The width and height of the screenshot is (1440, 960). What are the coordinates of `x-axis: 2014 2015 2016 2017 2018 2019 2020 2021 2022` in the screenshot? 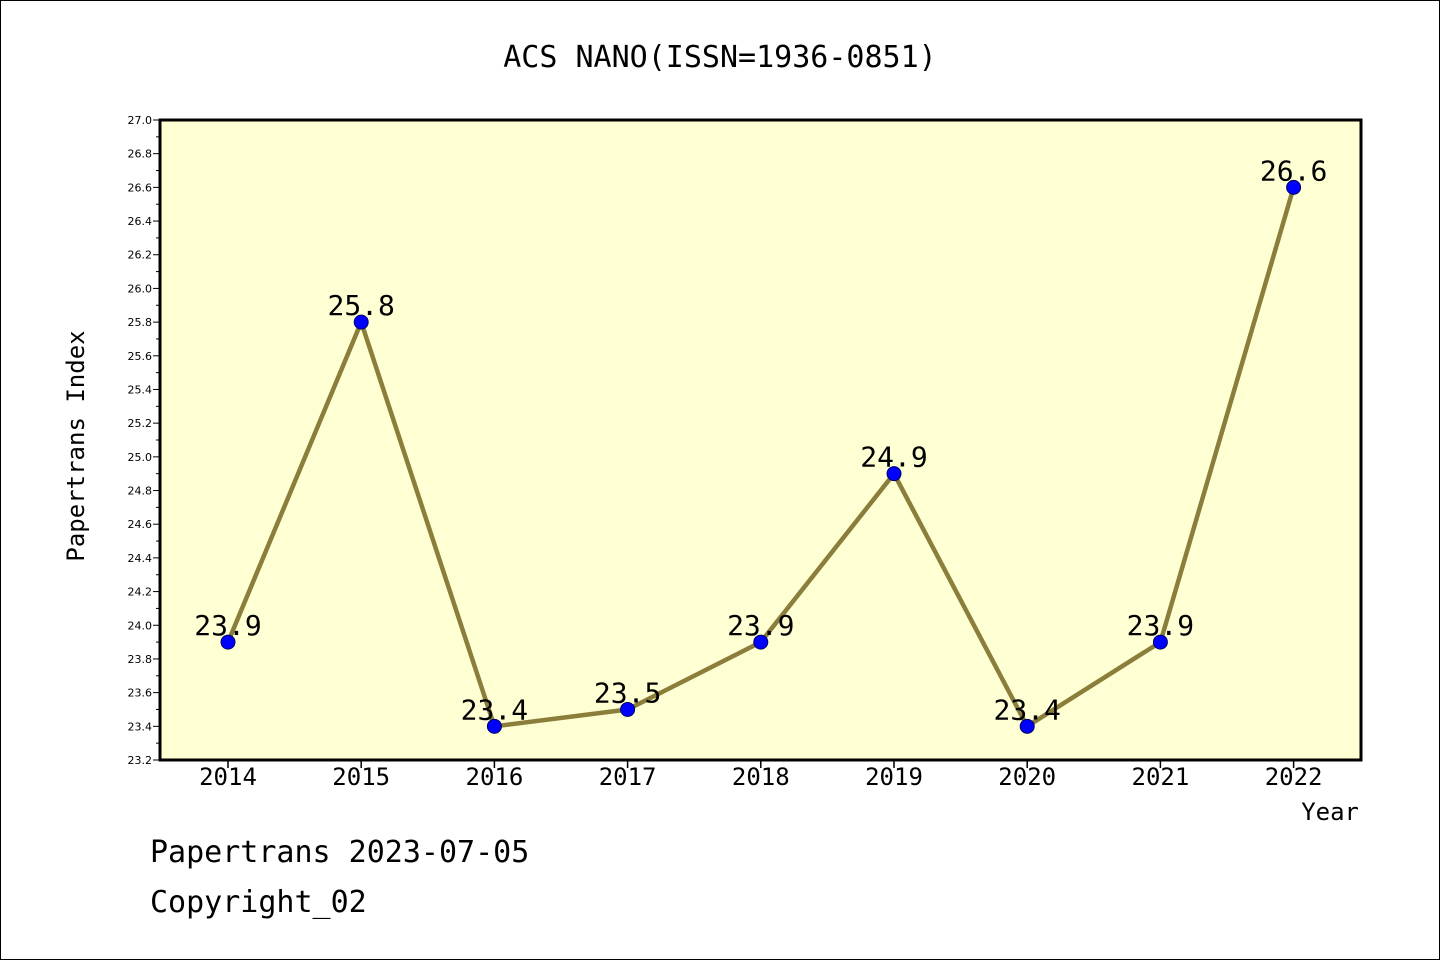 It's located at (760, 775).